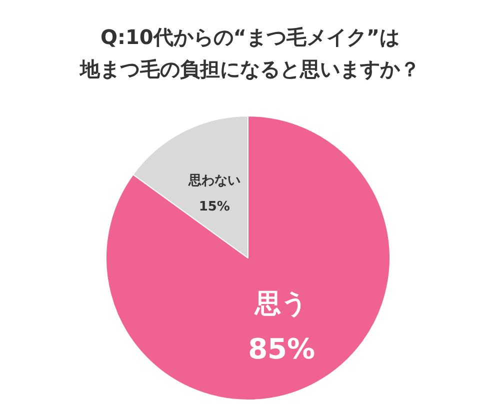 This screenshot has height=415, width=500. What do you see at coordinates (213, 181) in the screenshot?
I see `slice-label: 思わない` at bounding box center [213, 181].